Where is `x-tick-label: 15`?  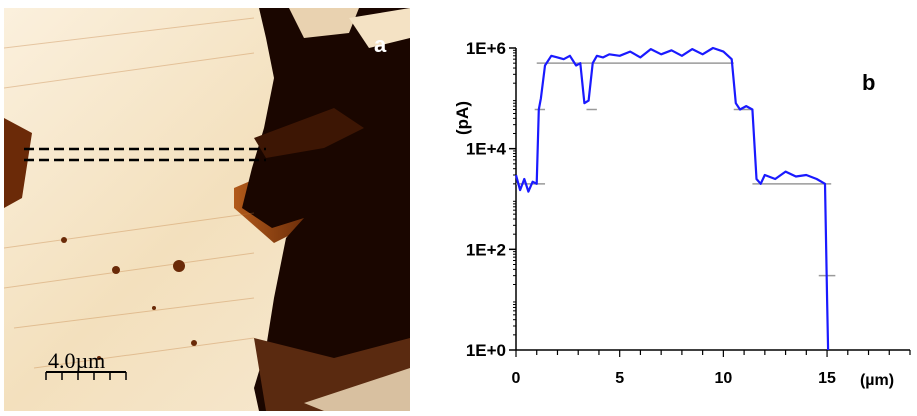 x-tick-label: 15 is located at coordinates (827, 378).